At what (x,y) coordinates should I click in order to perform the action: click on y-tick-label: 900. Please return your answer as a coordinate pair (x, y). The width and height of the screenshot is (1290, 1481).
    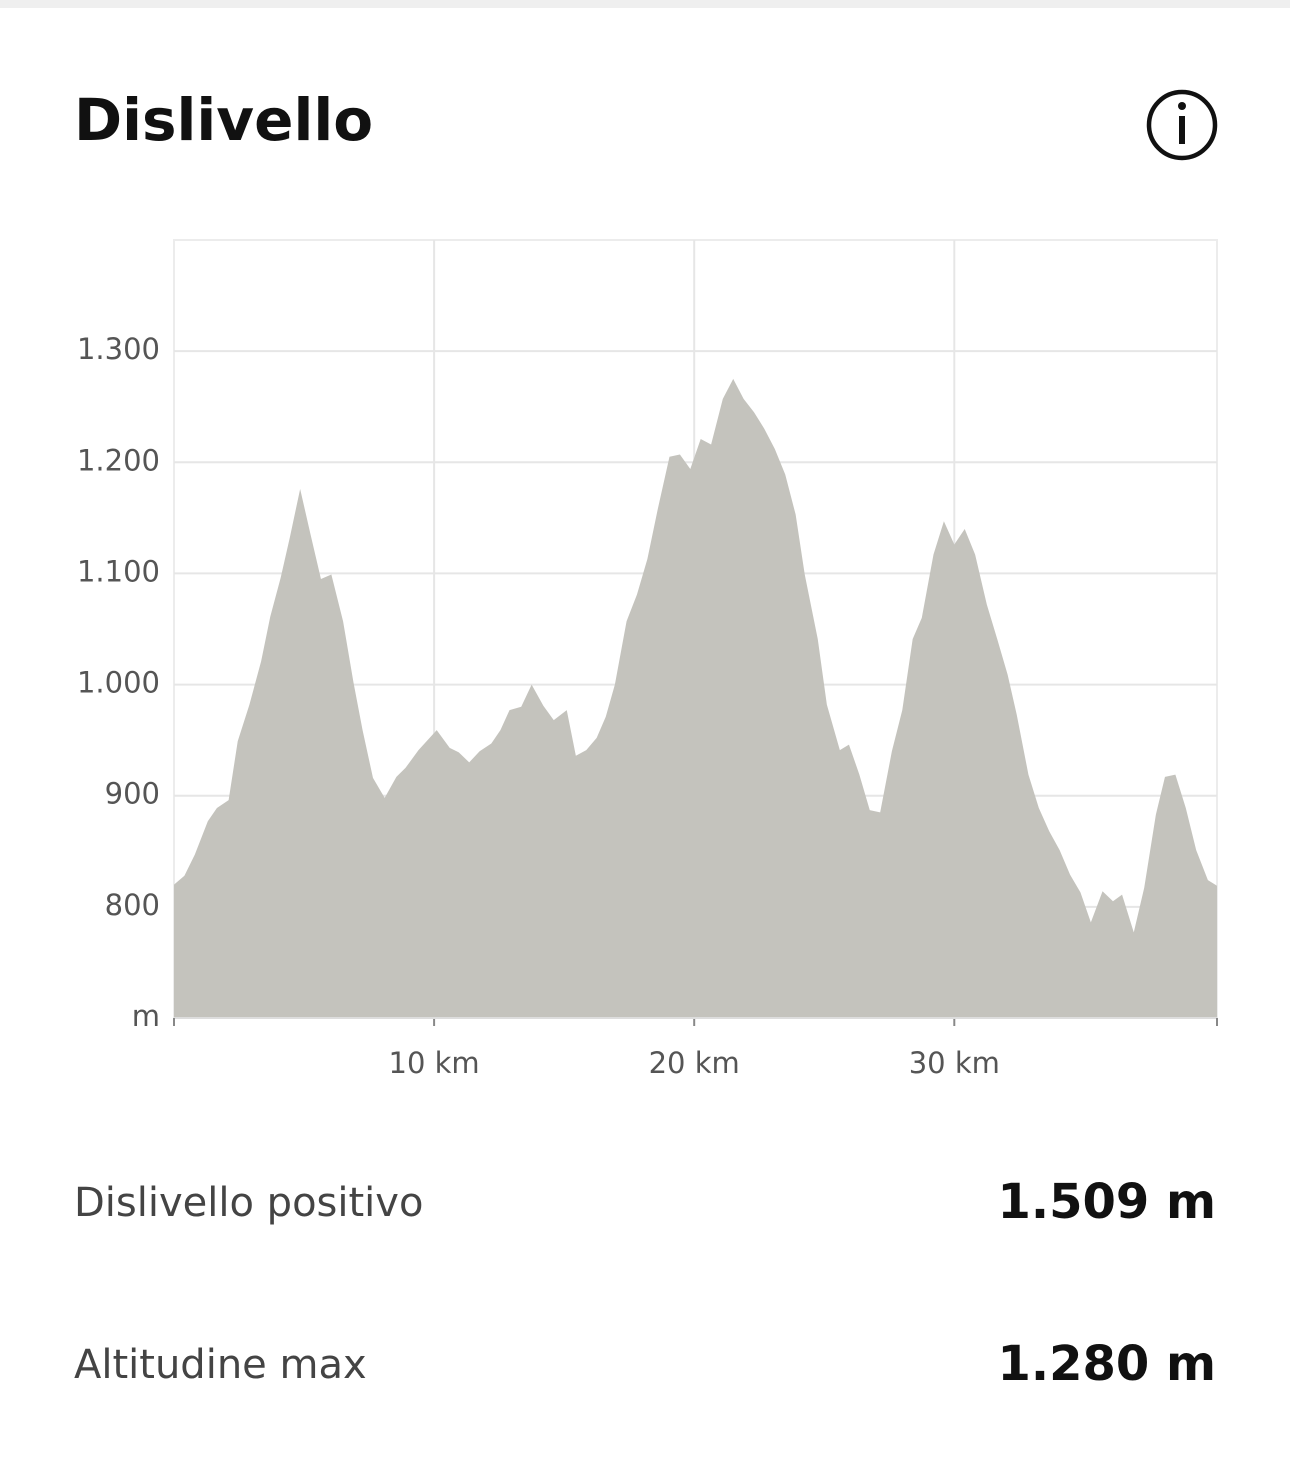
    Looking at the image, I should click on (132, 794).